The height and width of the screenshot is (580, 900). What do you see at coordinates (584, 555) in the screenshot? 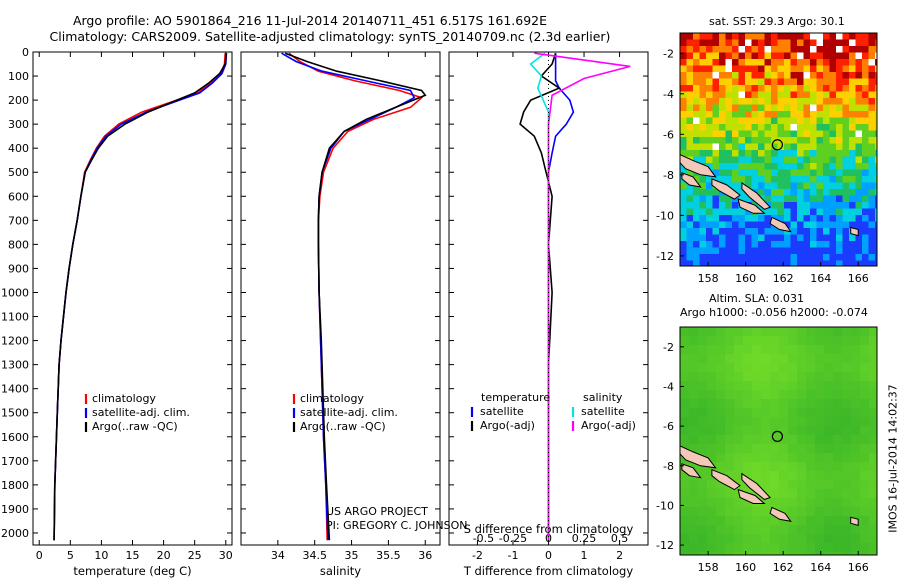
I see `x-tick-label: 1` at bounding box center [584, 555].